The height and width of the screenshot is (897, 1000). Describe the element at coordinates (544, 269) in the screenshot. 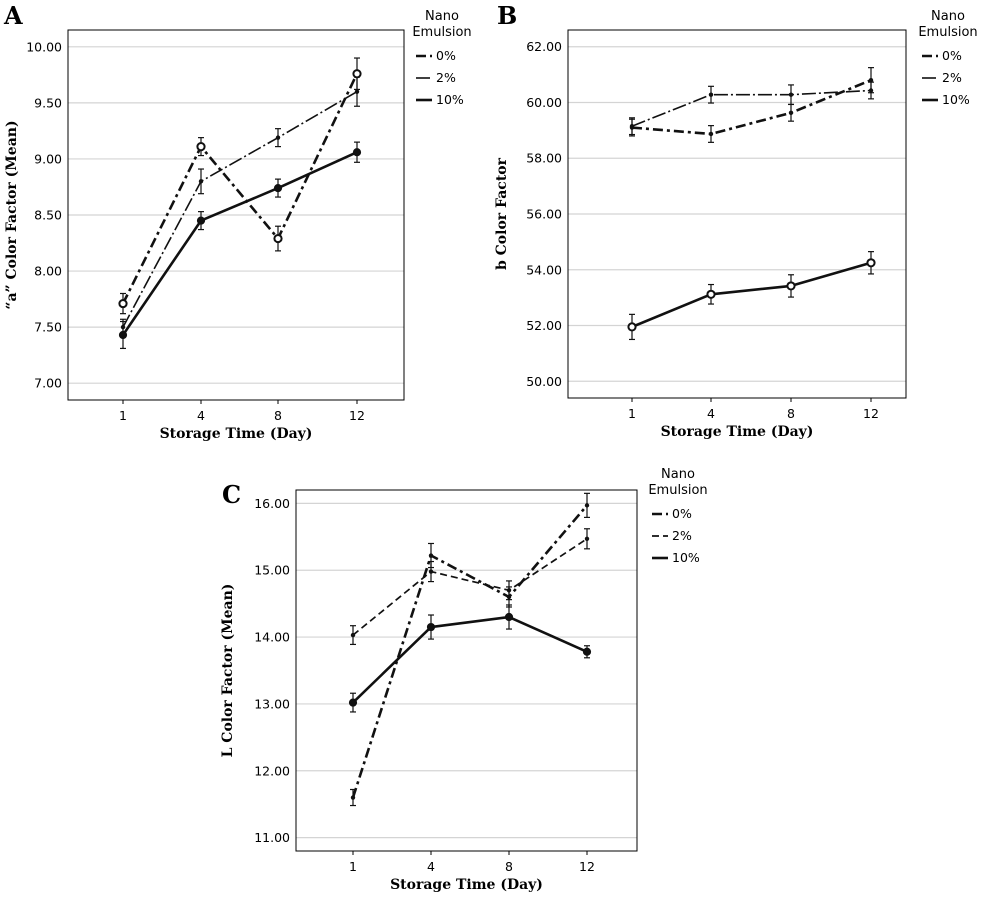

I see `y-tick-label: 54.00` at that location.